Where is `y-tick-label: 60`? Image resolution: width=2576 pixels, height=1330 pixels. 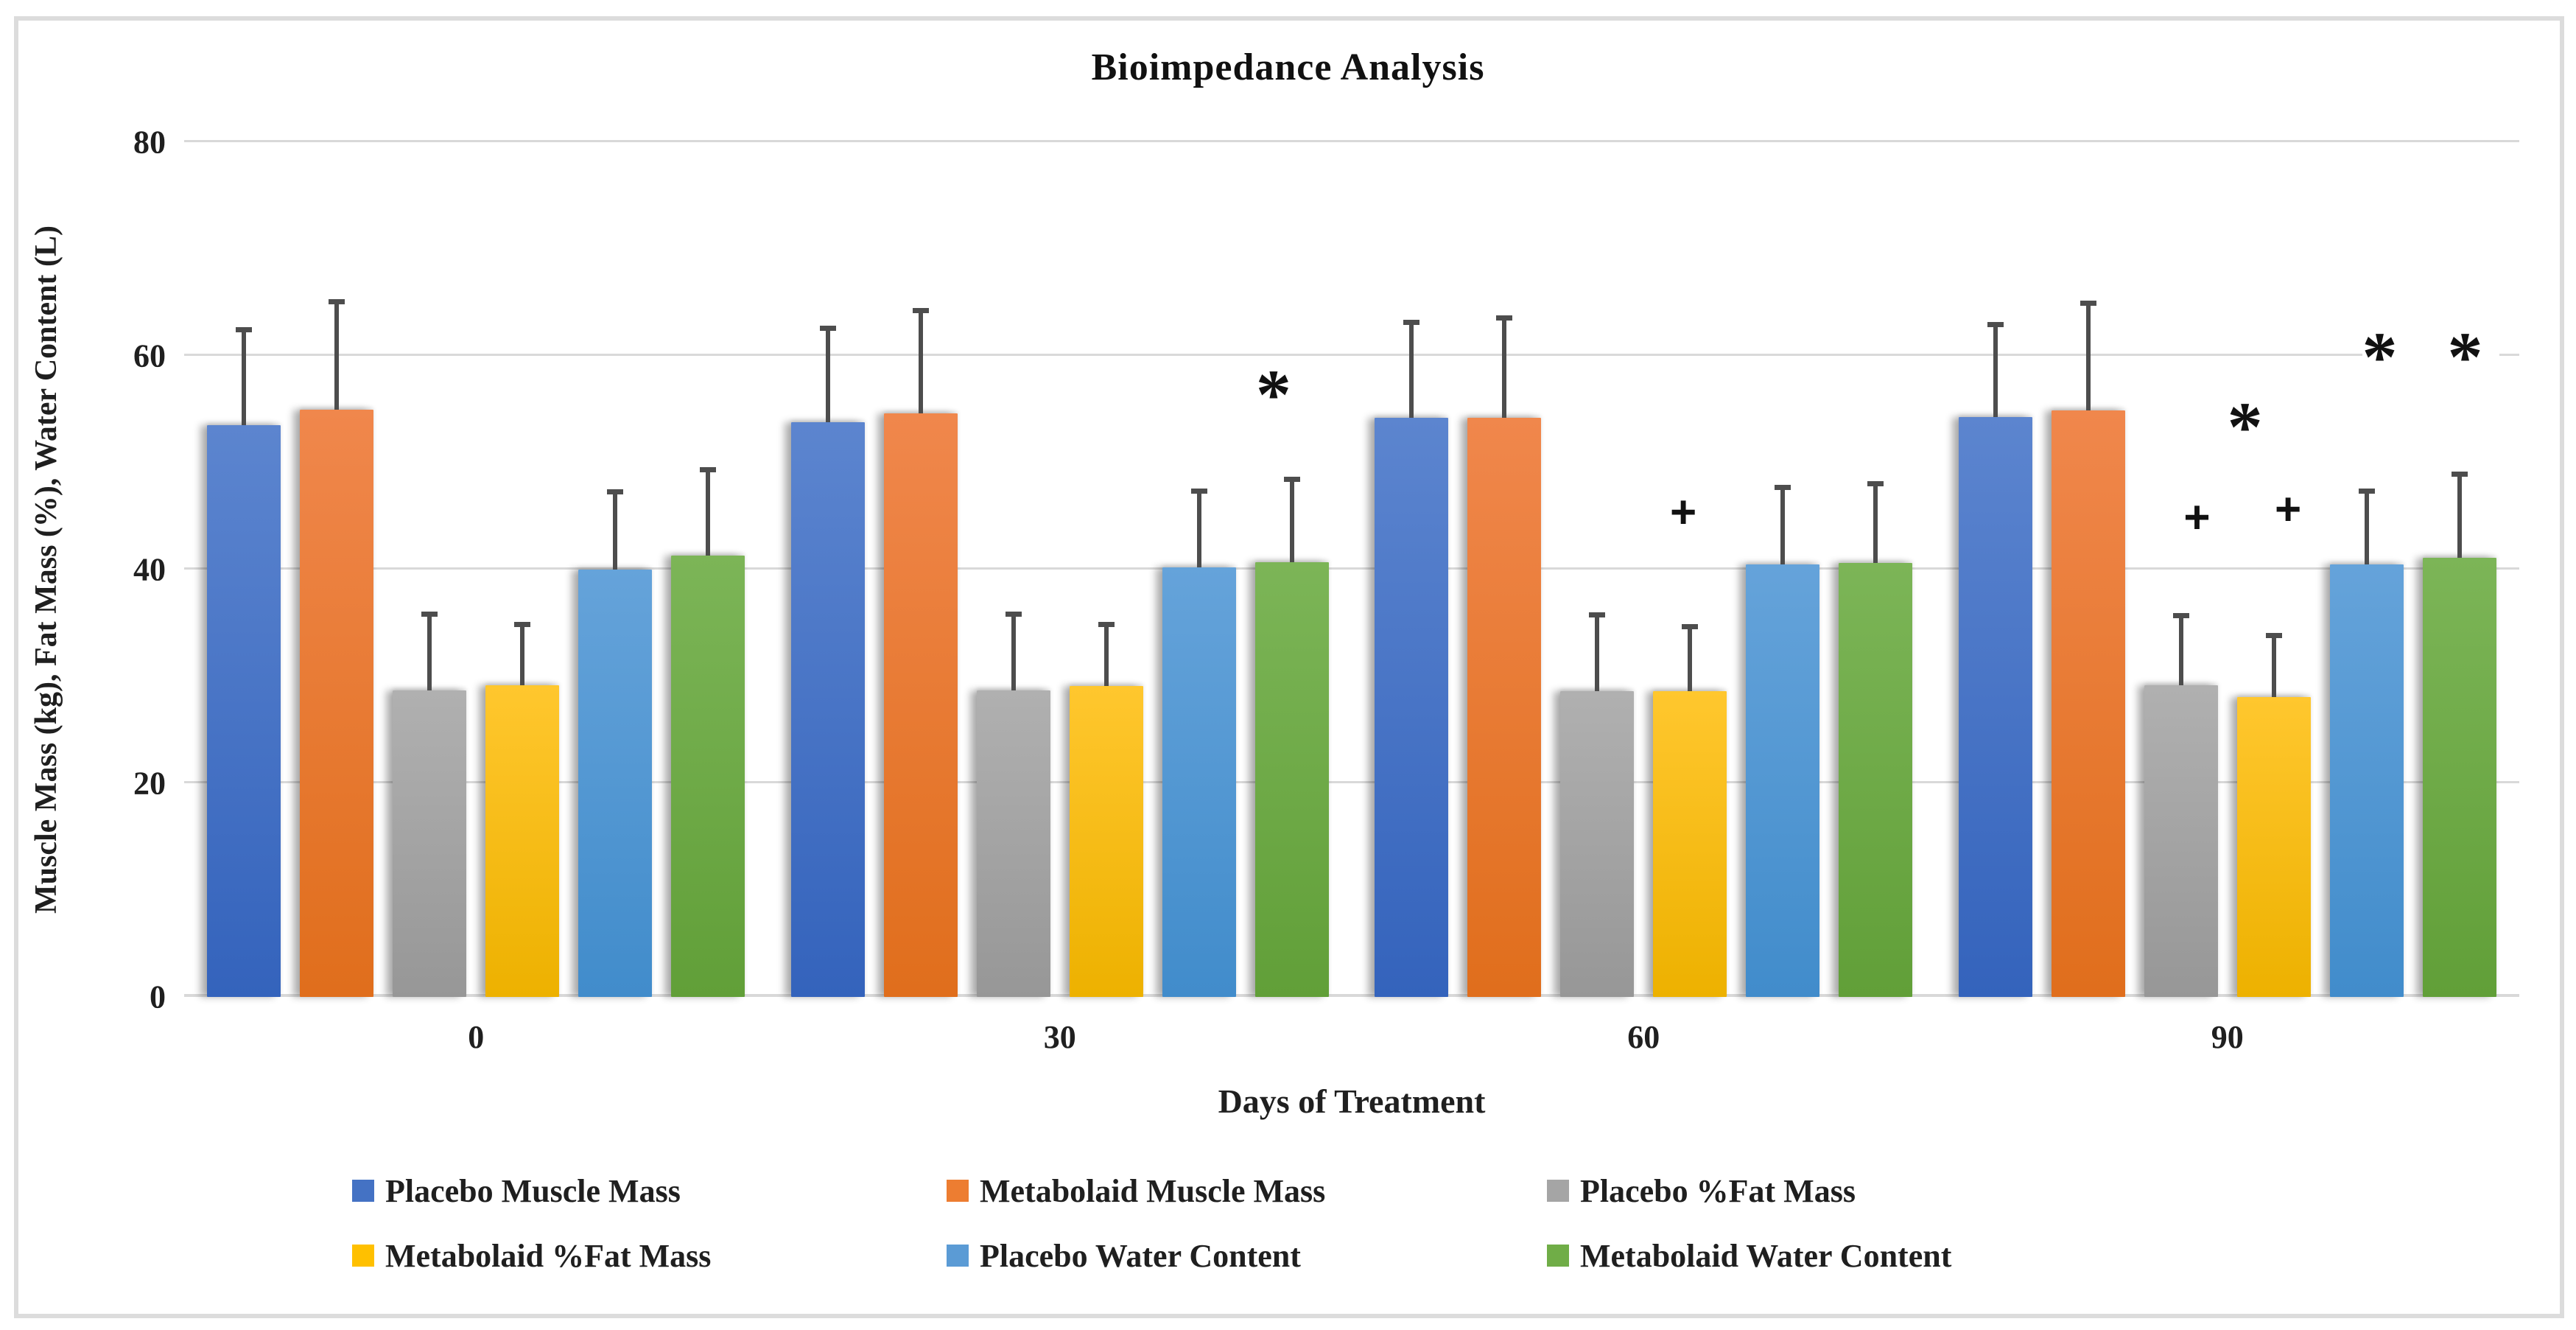
y-tick-label: 60 is located at coordinates (149, 355).